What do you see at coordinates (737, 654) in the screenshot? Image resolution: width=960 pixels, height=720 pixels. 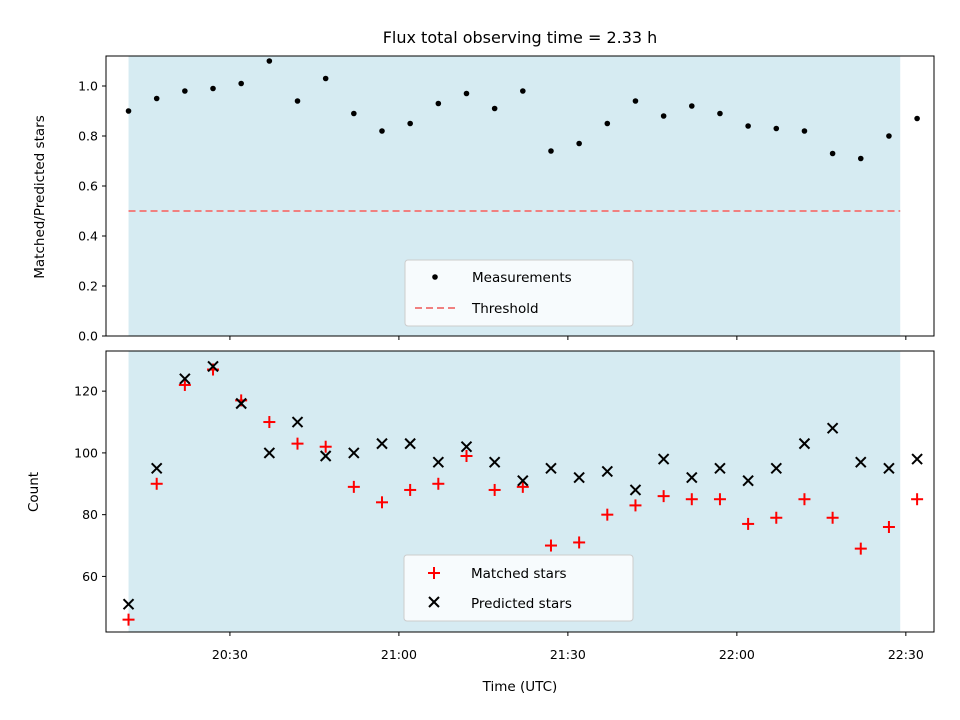 I see `x-tick-label: 22:00` at bounding box center [737, 654].